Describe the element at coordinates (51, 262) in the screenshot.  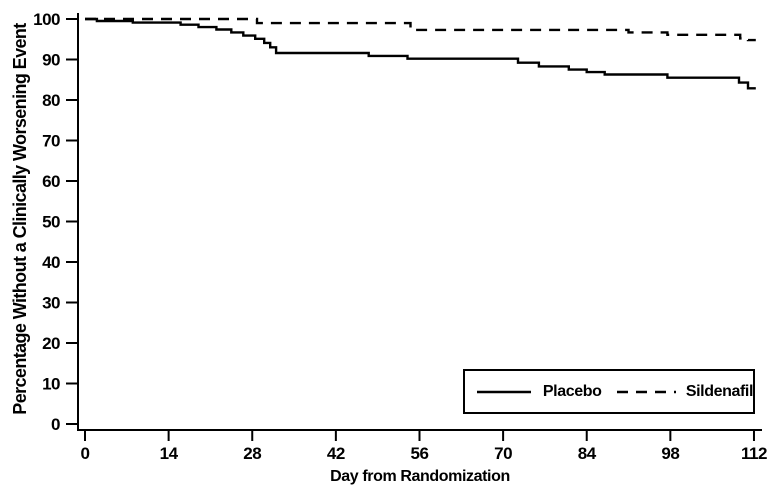
I see `svg-text: 40` at that location.